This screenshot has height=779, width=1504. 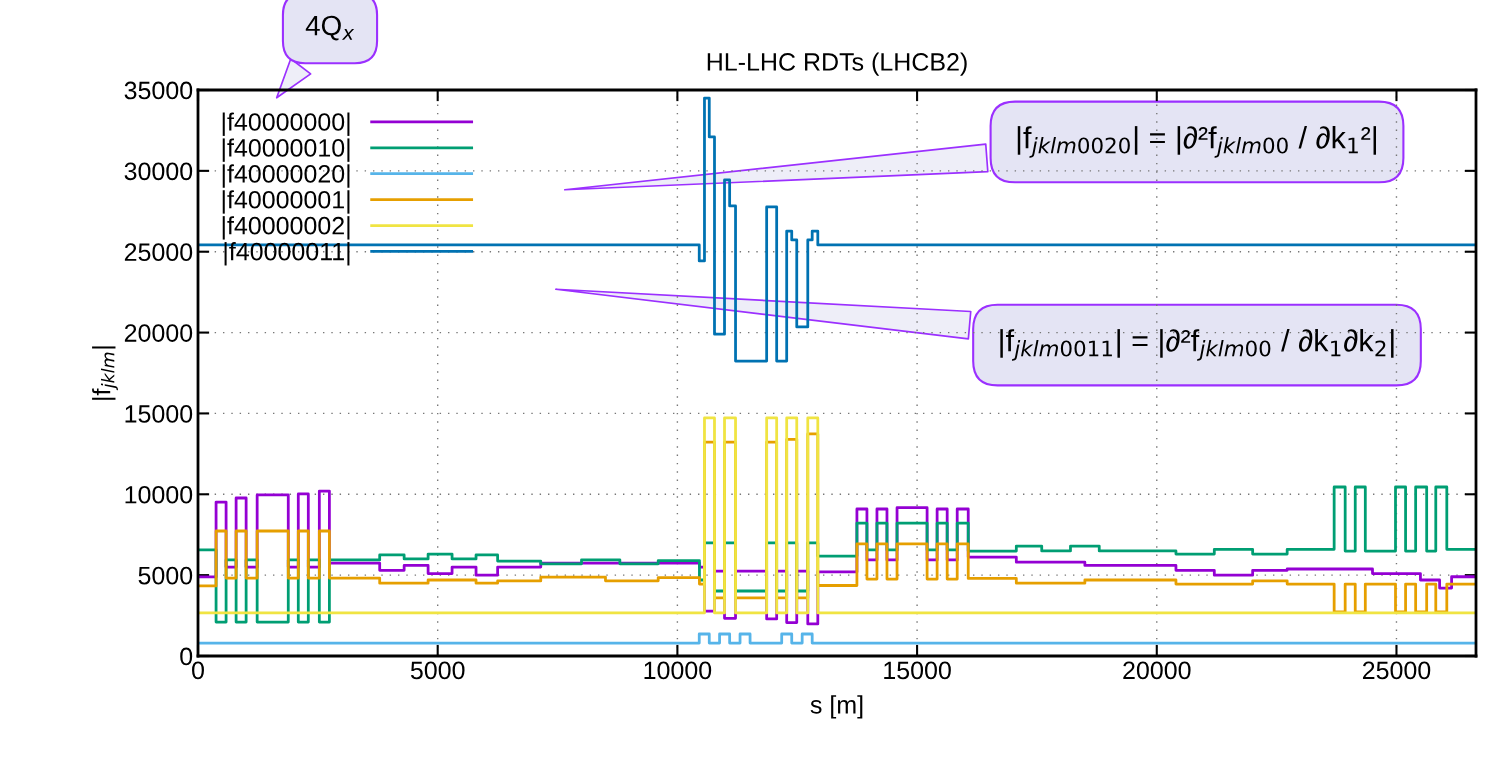 I want to click on y-tick-label: 15000, so click(x=159, y=414).